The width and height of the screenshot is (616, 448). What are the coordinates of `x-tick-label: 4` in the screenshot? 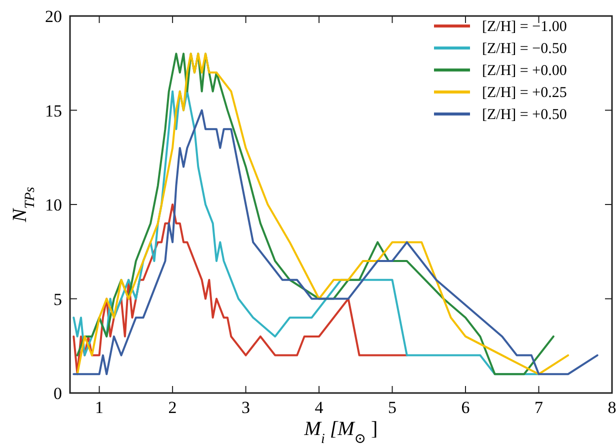 It's located at (319, 407).